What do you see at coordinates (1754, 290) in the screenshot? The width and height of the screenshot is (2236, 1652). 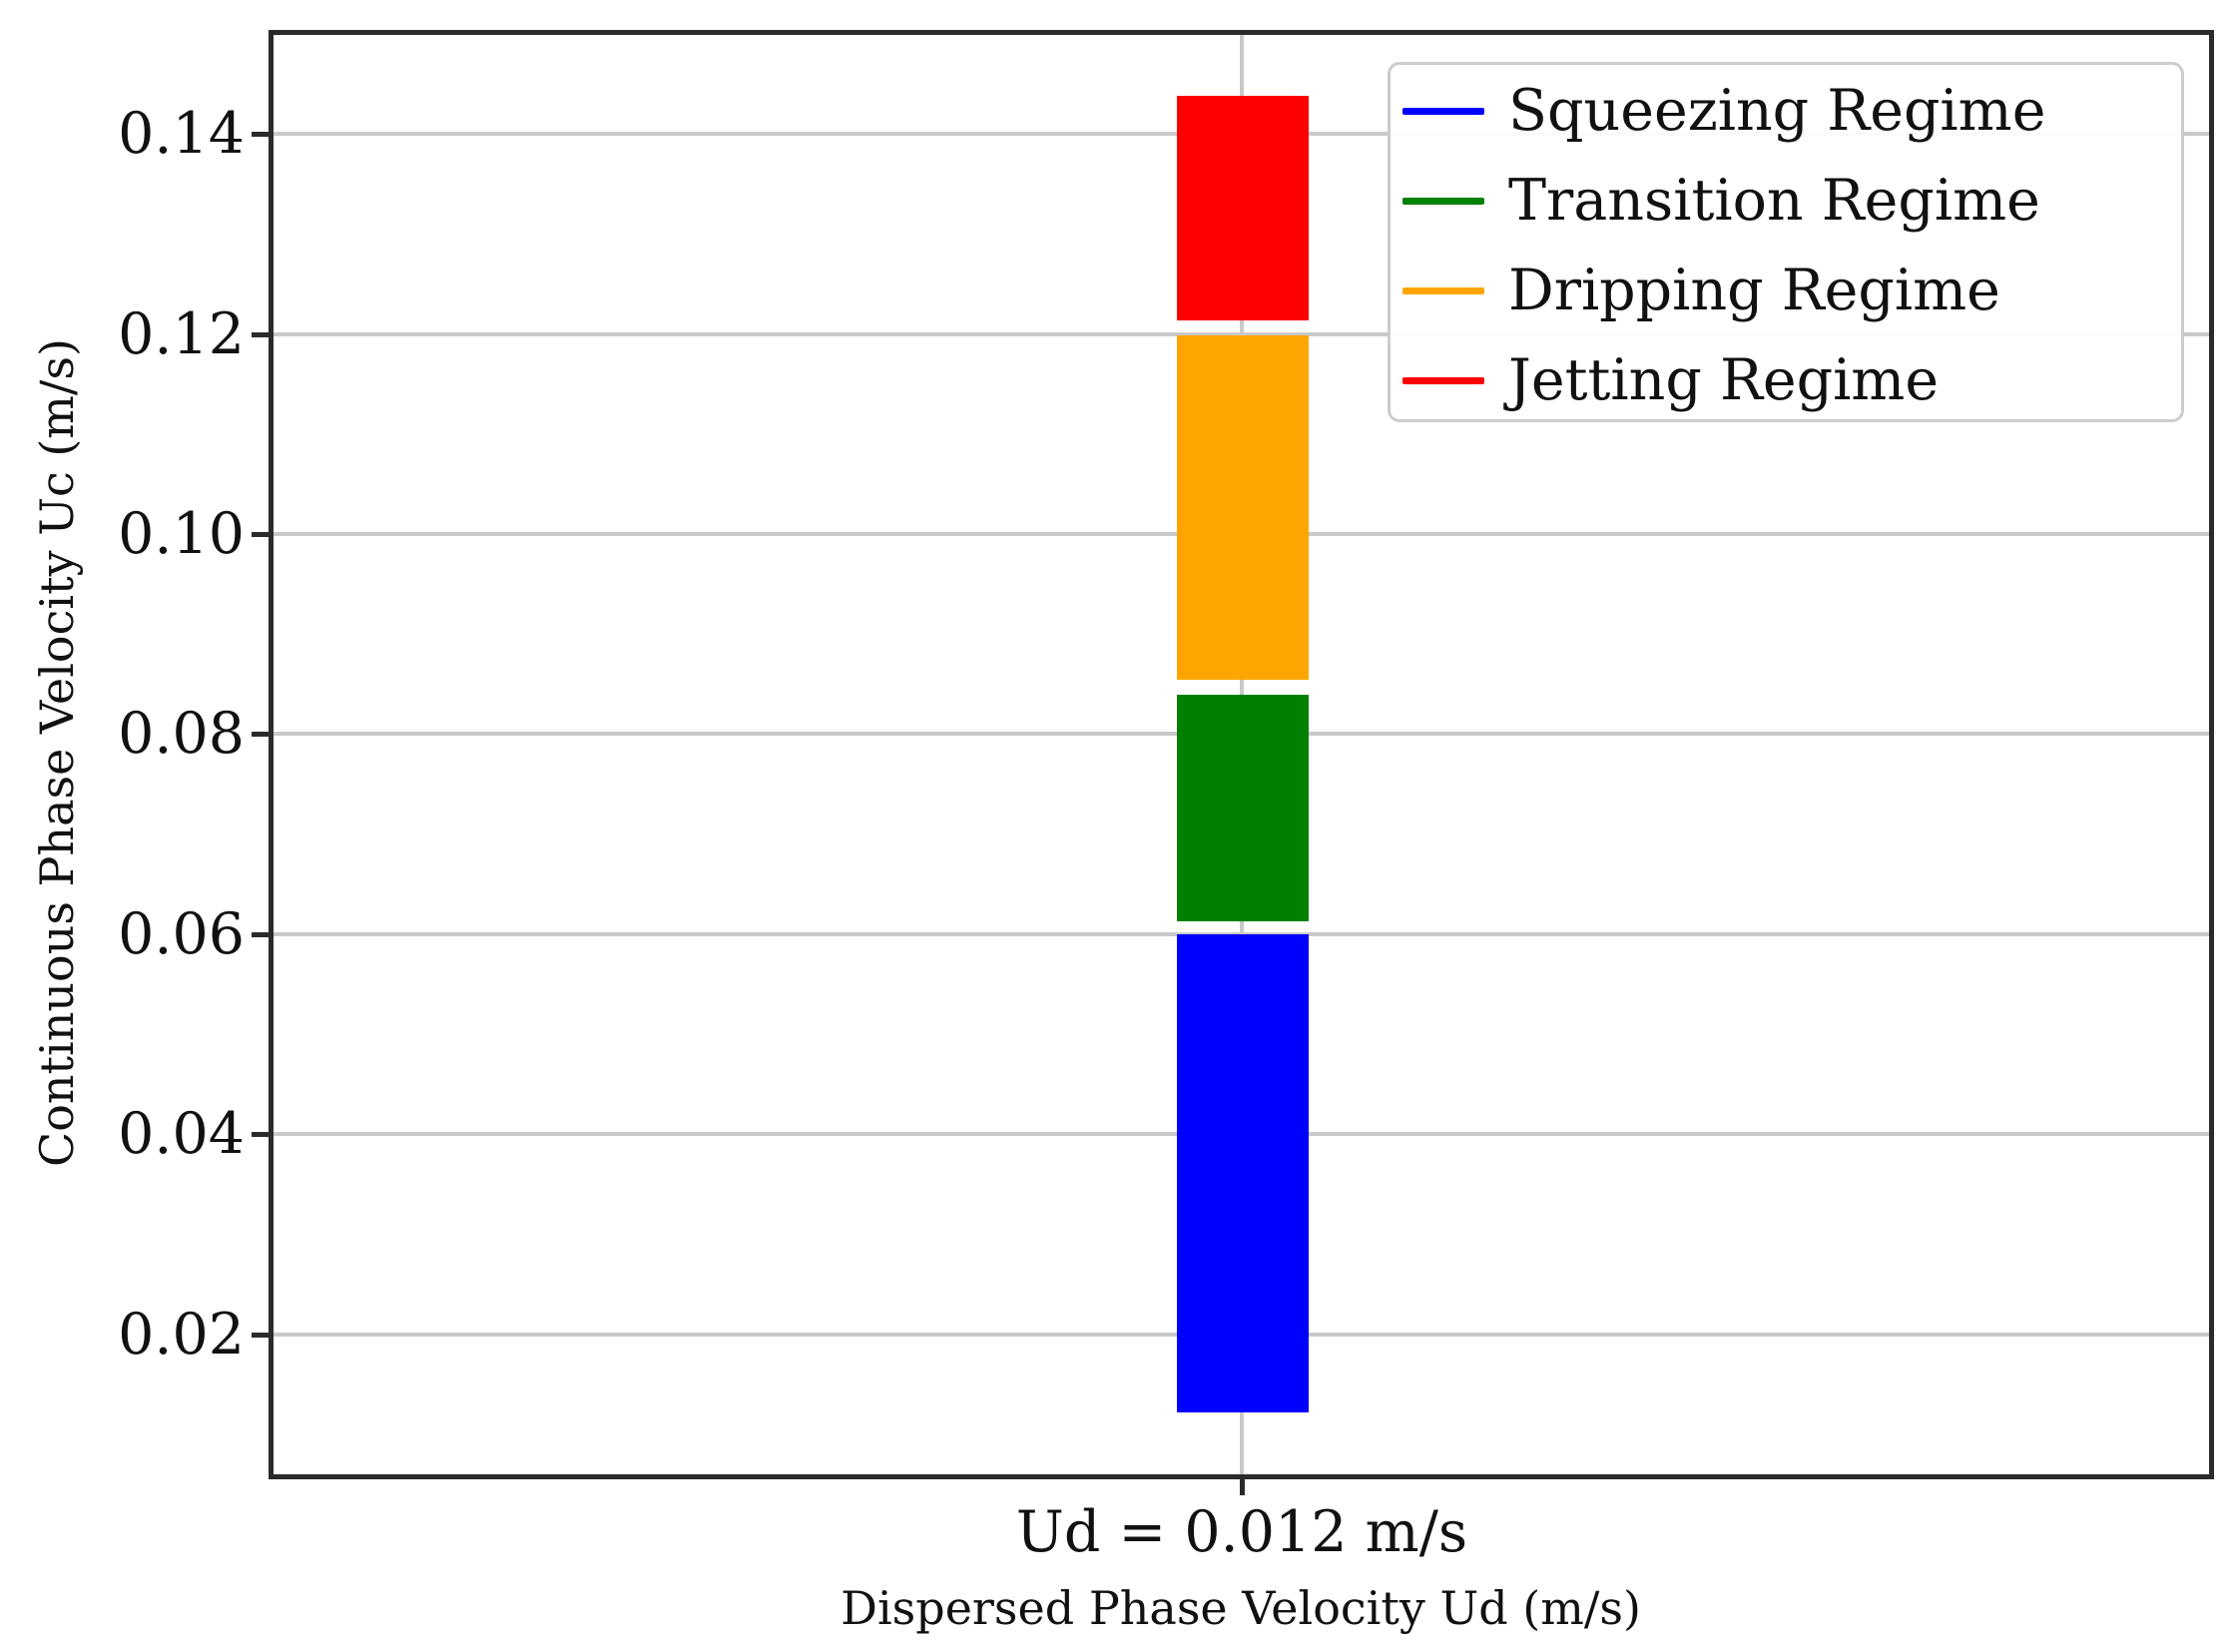 I see `legend-label: Dripping Regime` at bounding box center [1754, 290].